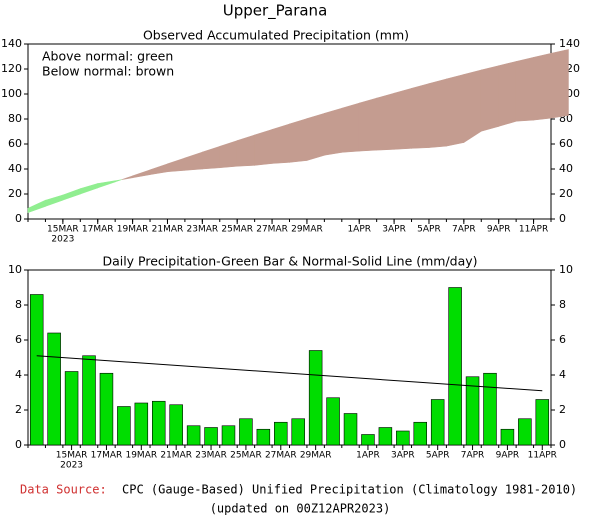 The height and width of the screenshot is (518, 597). What do you see at coordinates (107, 456) in the screenshot?
I see `x-tick-label: 17MAR` at bounding box center [107, 456].